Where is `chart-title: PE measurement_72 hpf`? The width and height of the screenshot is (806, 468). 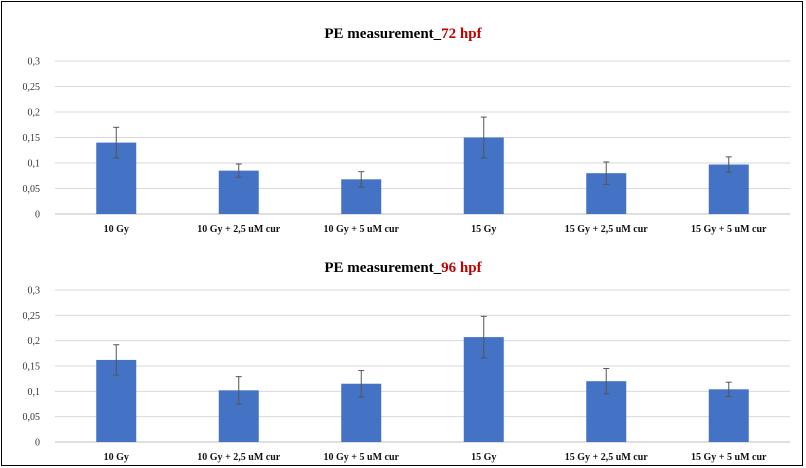 chart-title: PE measurement_72 hpf is located at coordinates (403, 34).